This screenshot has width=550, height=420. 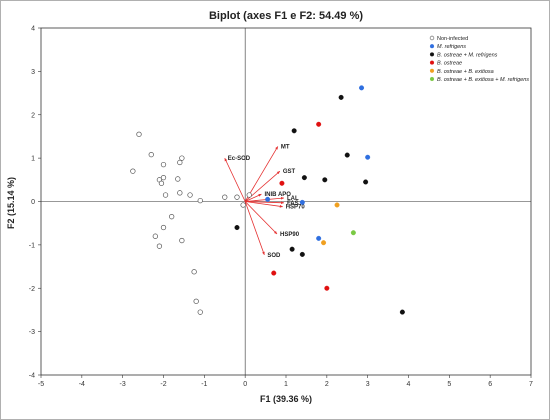 What do you see at coordinates (290, 235) in the screenshot?
I see `variable-label: HSP90` at bounding box center [290, 235].